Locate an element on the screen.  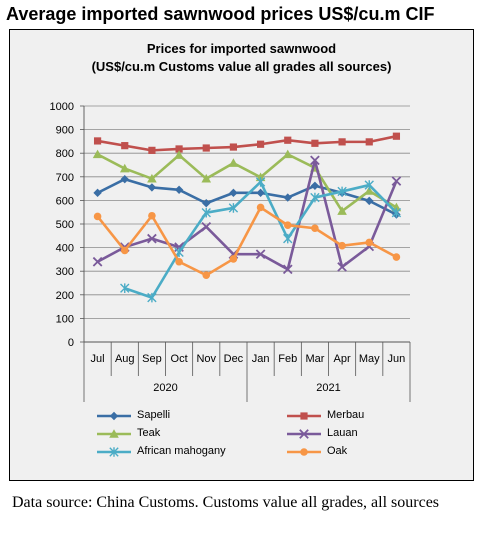
y-tick-label: 400 is located at coordinates (65, 249).